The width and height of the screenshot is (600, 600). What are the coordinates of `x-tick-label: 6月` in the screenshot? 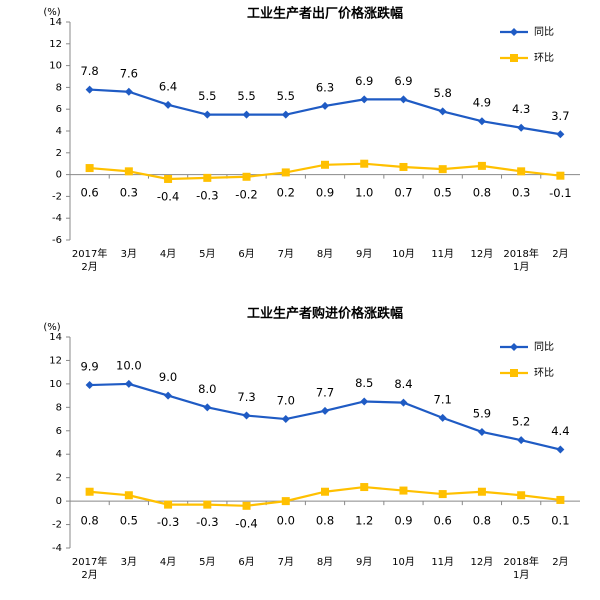 It's located at (246, 254).